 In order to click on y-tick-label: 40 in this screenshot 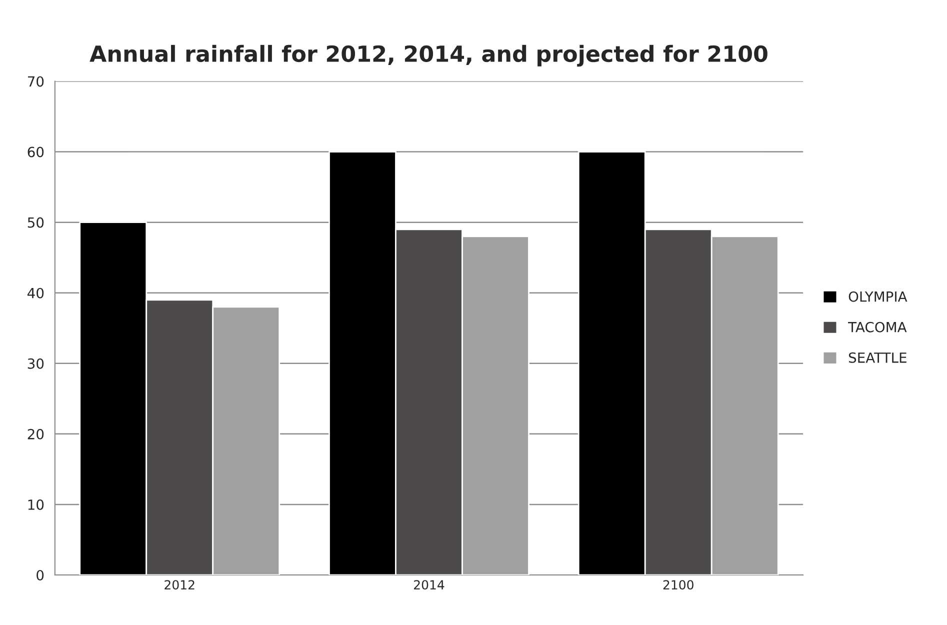, I will do `click(36, 293)`.